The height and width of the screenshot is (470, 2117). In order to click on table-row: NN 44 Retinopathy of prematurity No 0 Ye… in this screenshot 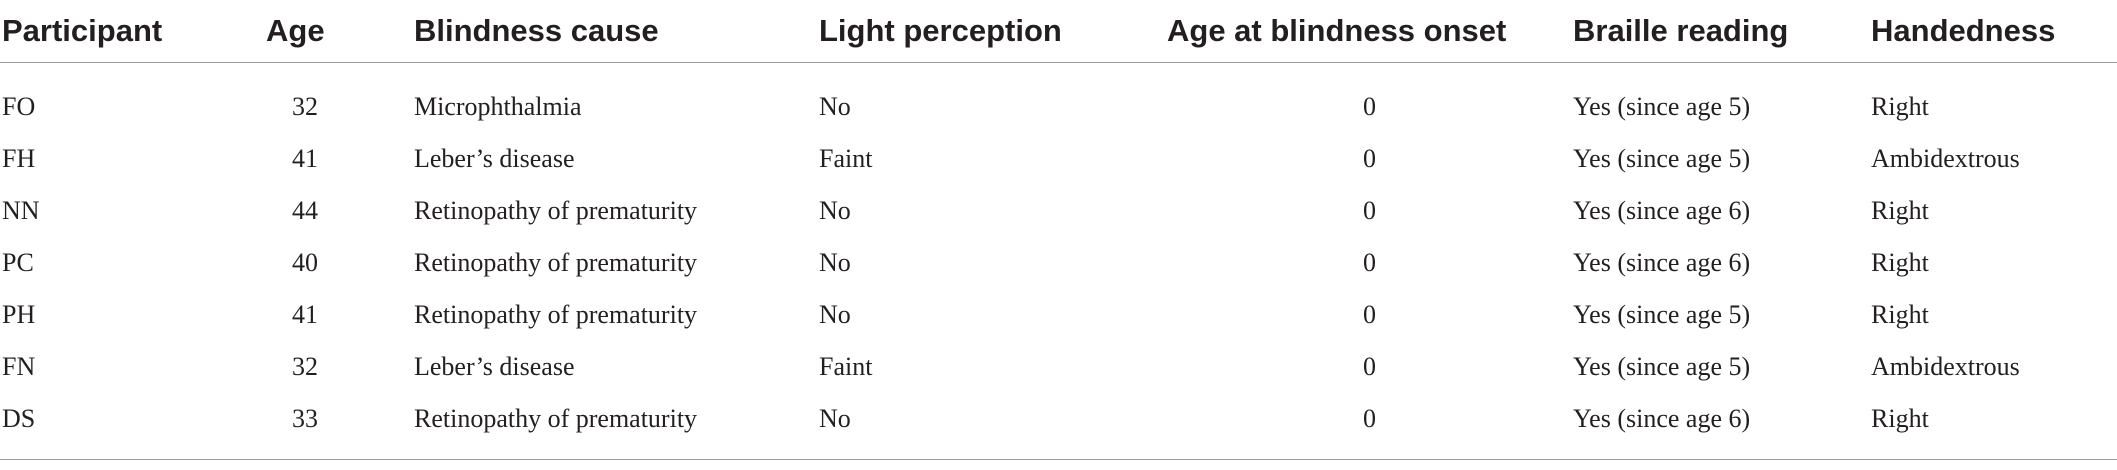, I will do `click(1058, 211)`.